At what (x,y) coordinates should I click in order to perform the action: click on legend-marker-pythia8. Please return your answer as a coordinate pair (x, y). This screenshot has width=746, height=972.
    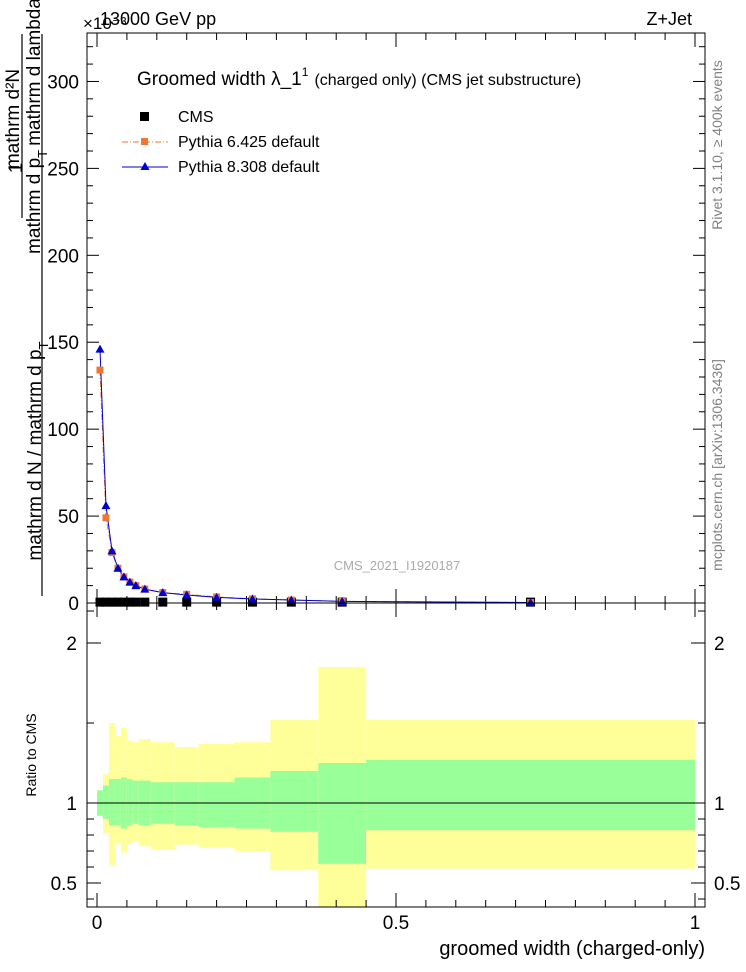
    Looking at the image, I should click on (145, 166).